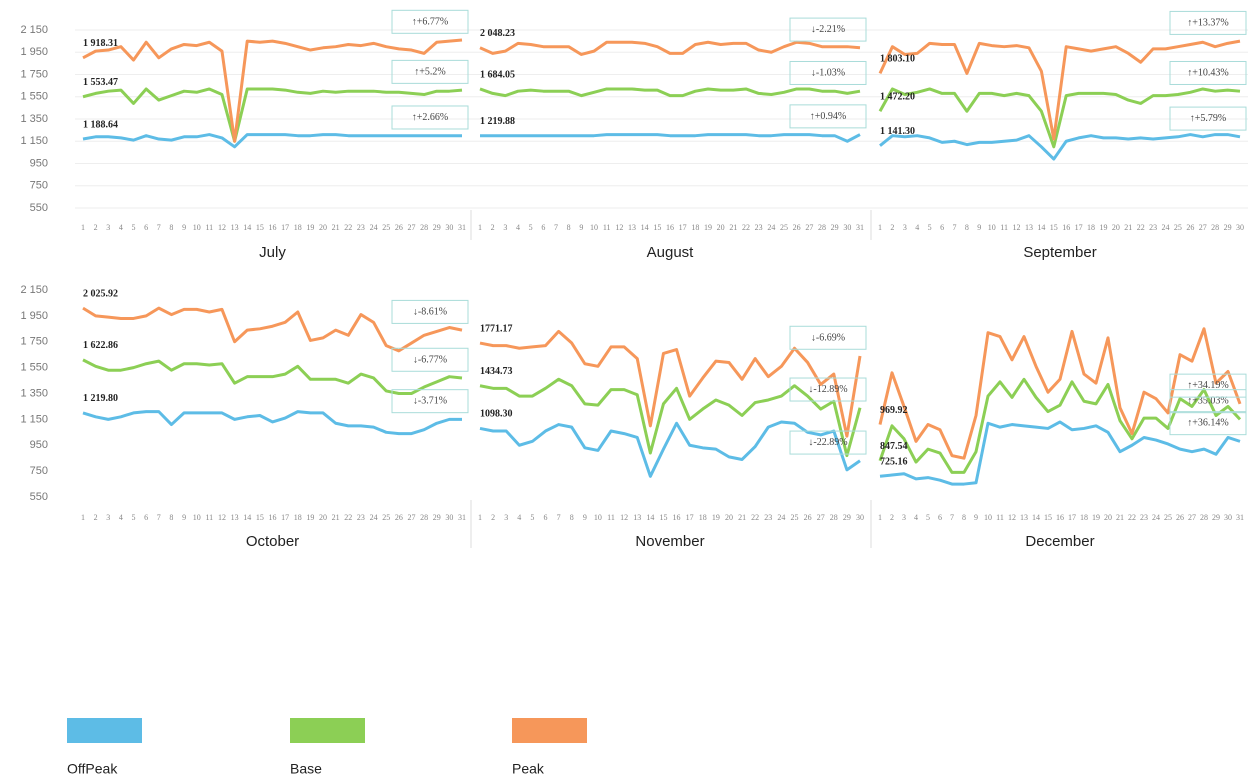  I want to click on x-tick-label: 5, so click(928, 517).